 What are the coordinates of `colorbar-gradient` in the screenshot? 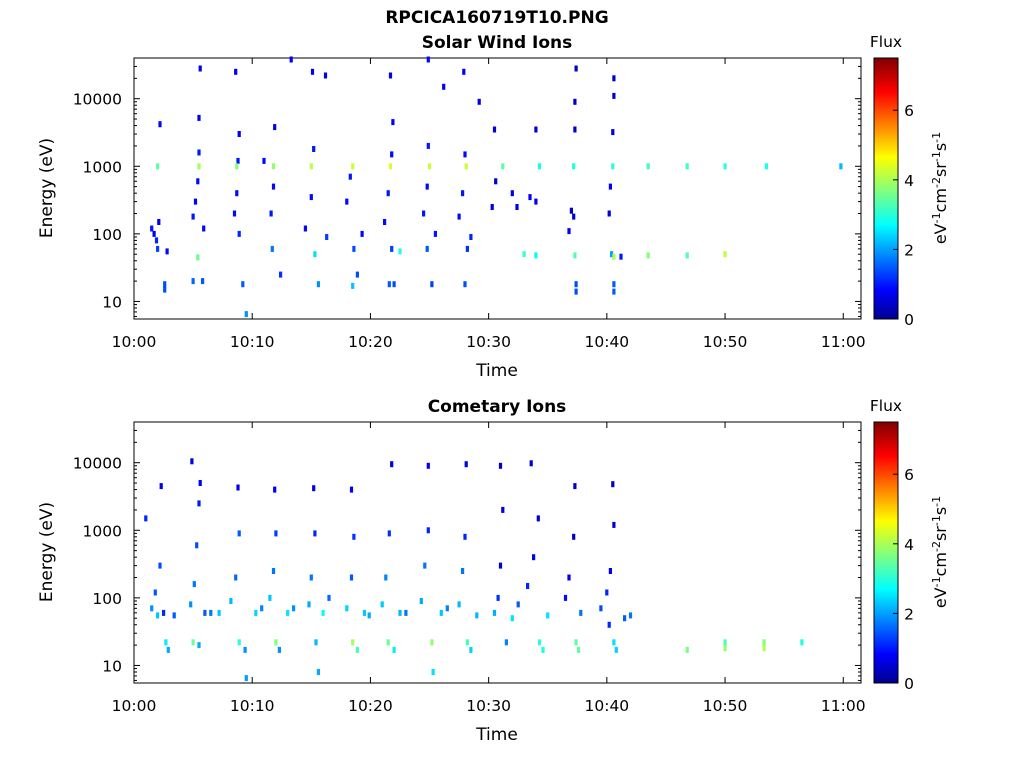 It's located at (886, 188).